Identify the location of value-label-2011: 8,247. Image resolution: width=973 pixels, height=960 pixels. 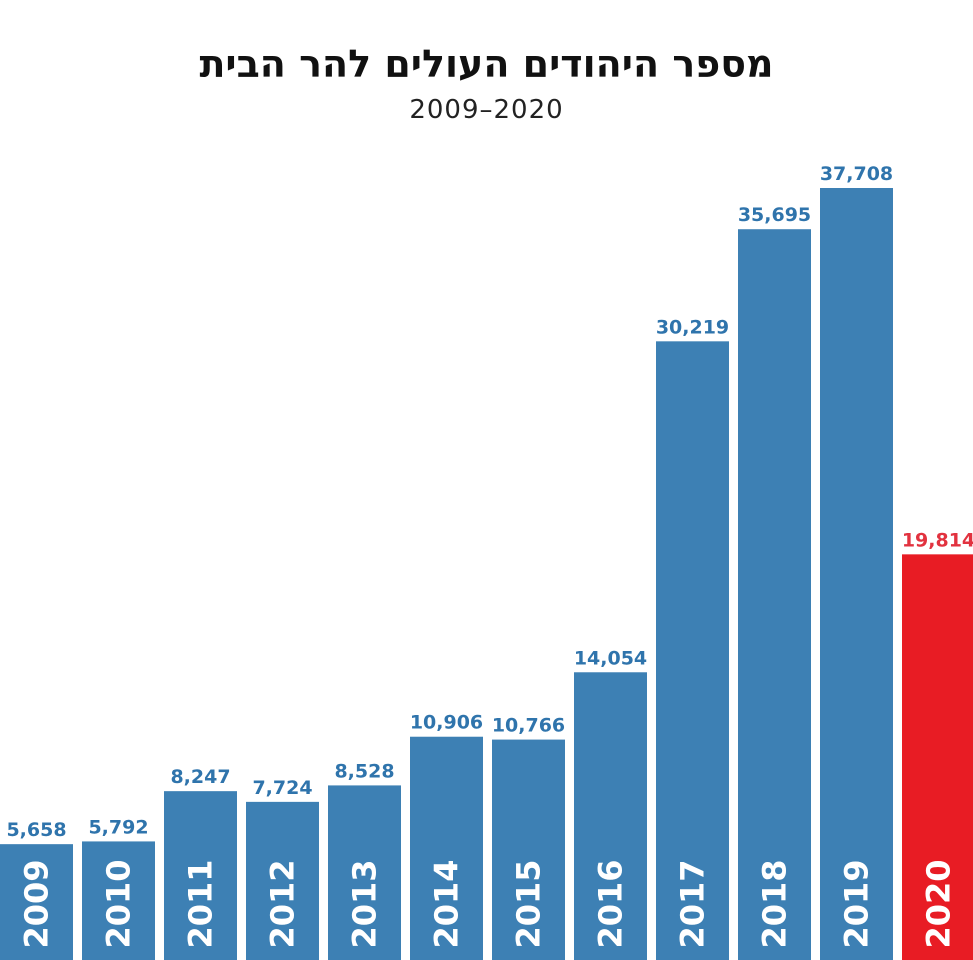
(200, 777).